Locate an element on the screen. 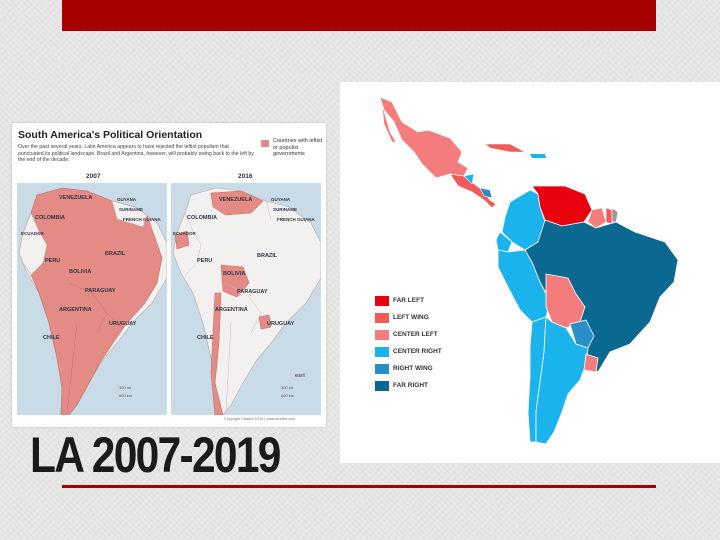  legend-label: CENTER RIGHT is located at coordinates (417, 351).